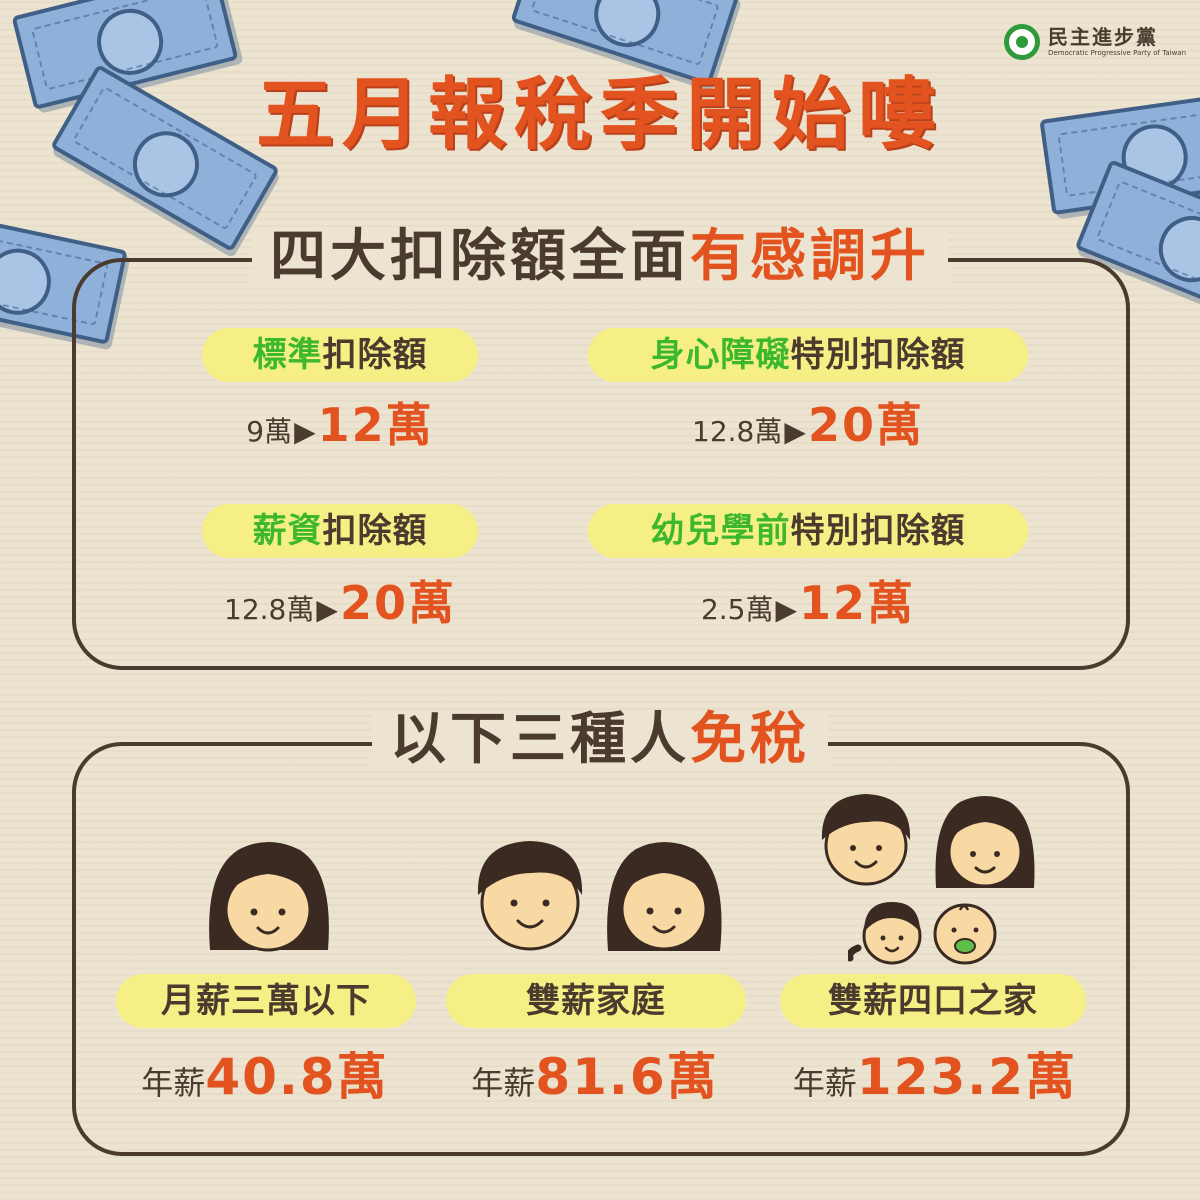  I want to click on deduction-label-salary: 薪資扣除額, so click(340, 531).